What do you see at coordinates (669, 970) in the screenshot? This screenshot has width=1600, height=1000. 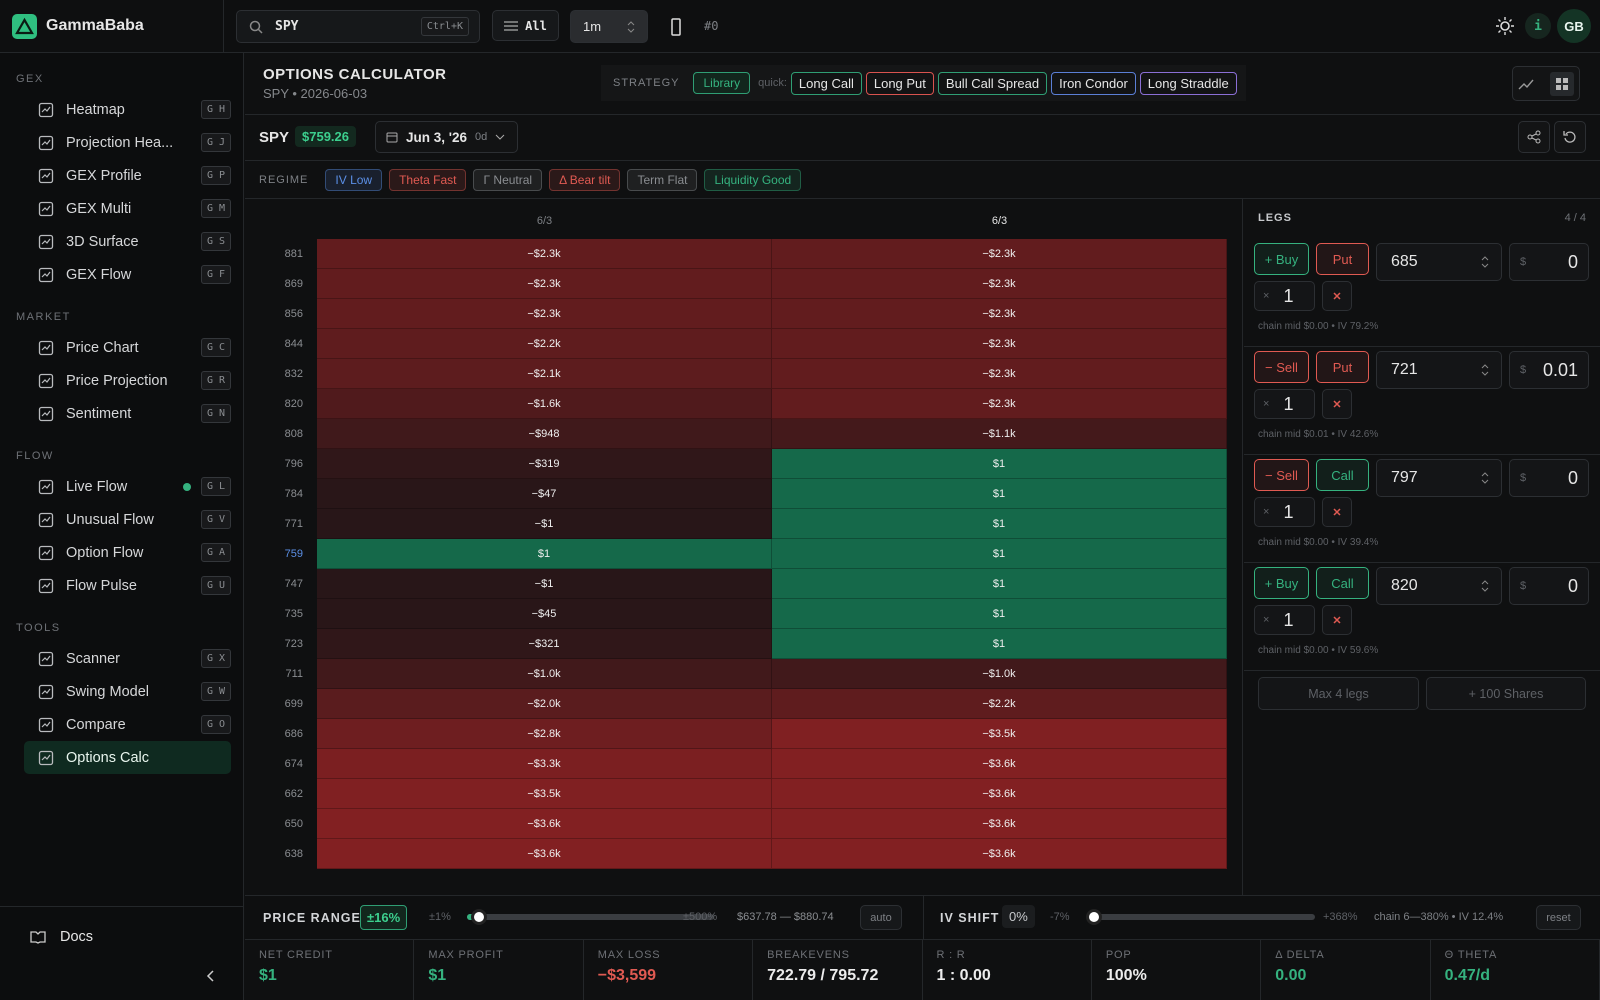 I see `stat: MAX LOSS −$3,599` at bounding box center [669, 970].